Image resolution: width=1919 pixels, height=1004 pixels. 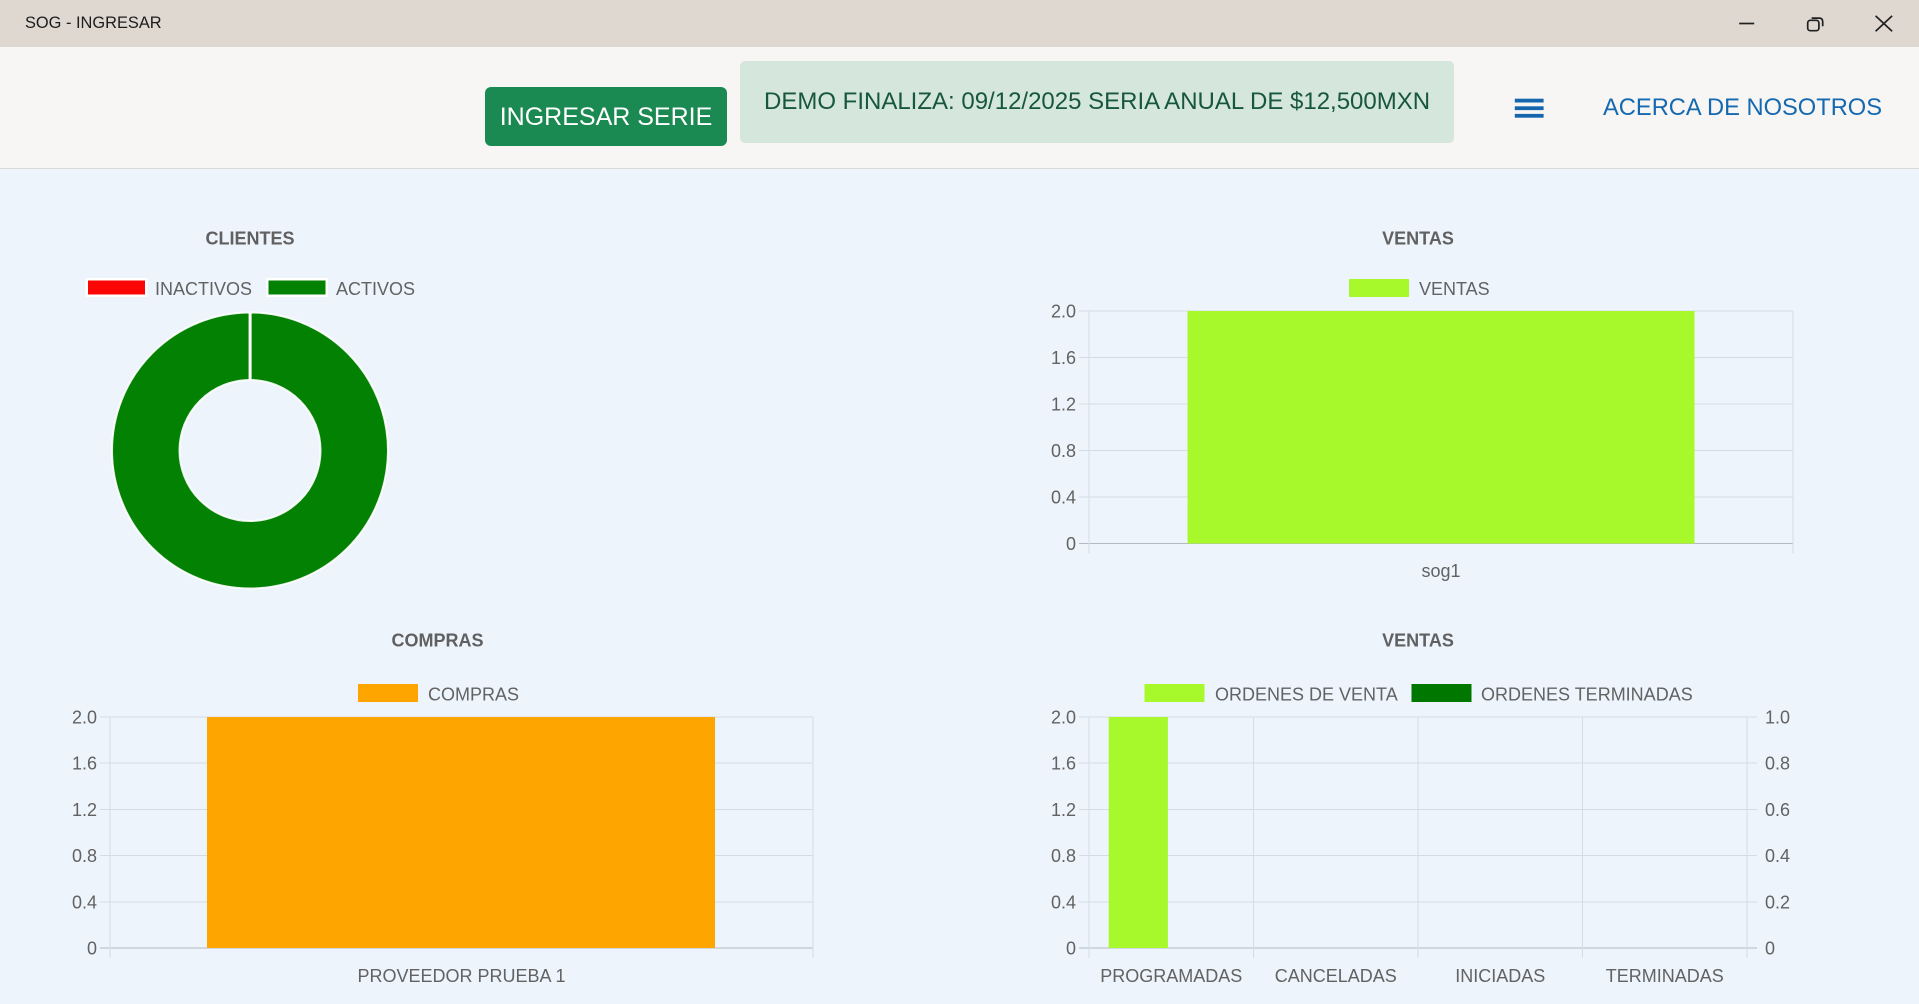 I want to click on svg-text: 1.0, so click(x=1777, y=718).